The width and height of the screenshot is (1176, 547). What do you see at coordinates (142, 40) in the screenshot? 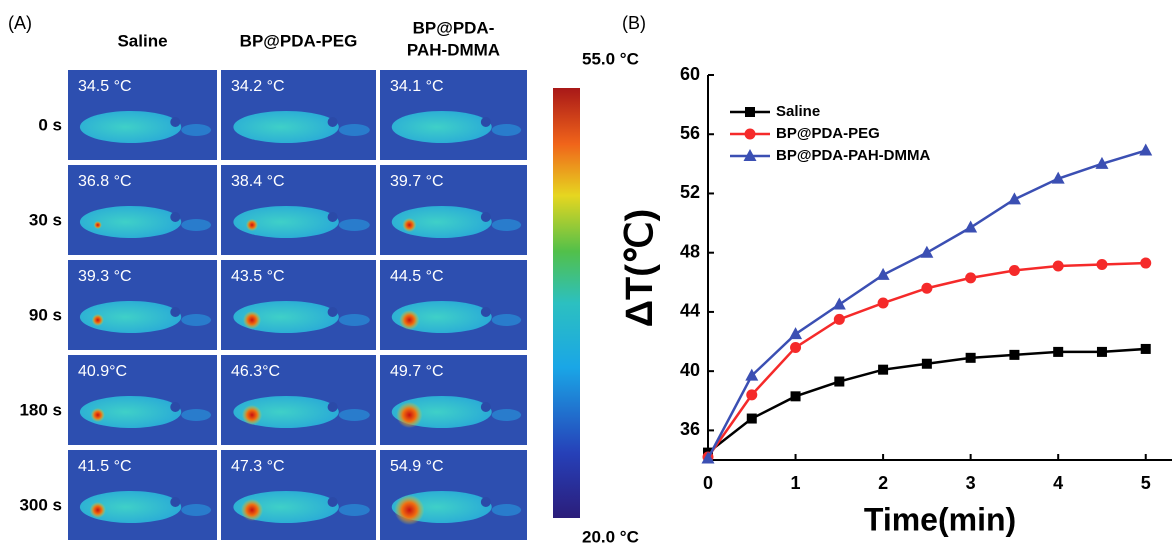
I see `column-header: Saline` at bounding box center [142, 40].